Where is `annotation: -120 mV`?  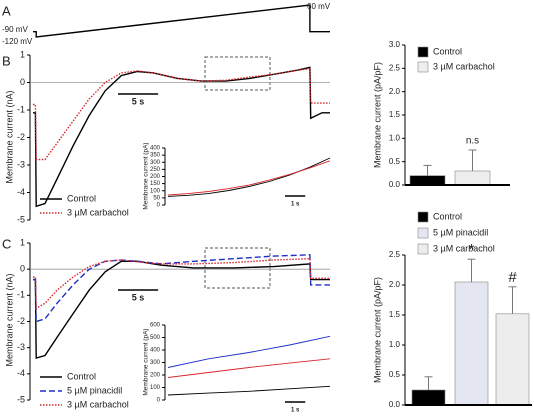 annotation: -120 mV is located at coordinates (17, 41).